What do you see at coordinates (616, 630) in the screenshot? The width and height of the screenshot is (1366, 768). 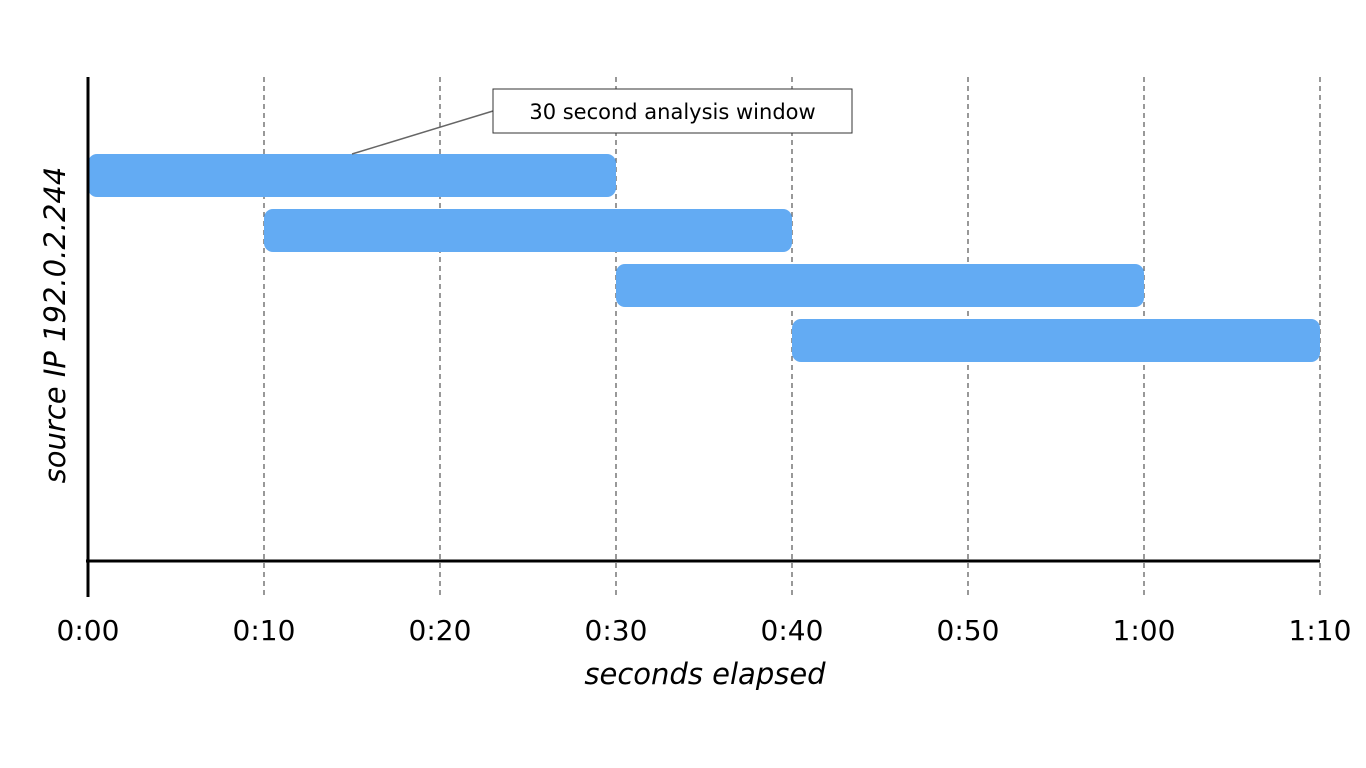 I see `x-tick-label: 0:30` at bounding box center [616, 630].